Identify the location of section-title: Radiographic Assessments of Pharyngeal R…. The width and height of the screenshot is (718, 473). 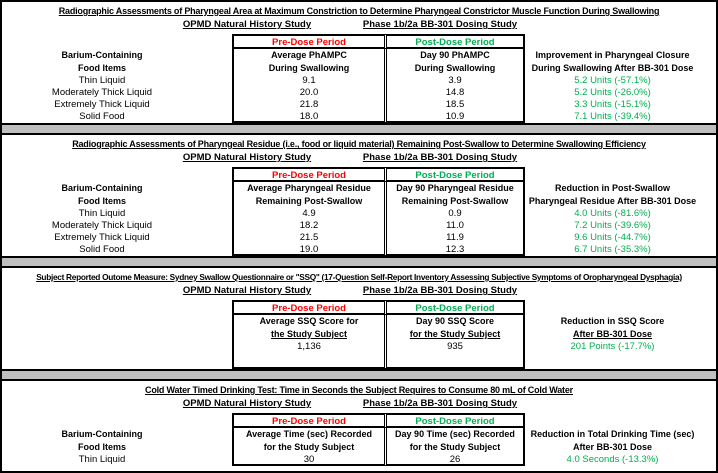
(359, 144).